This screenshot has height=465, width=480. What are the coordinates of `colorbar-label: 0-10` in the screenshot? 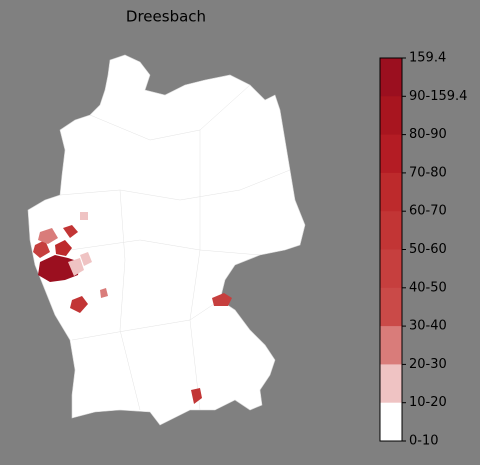 It's located at (424, 441).